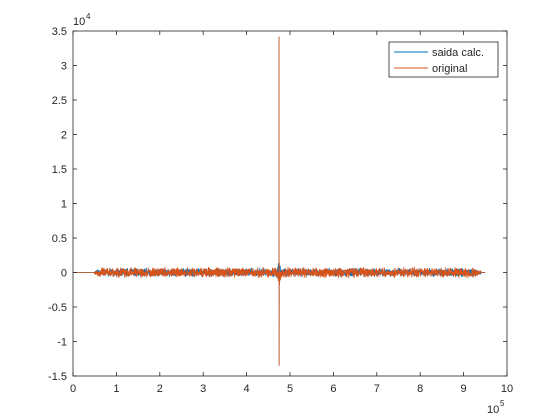  What do you see at coordinates (507, 389) in the screenshot?
I see `x-tick-label: 10` at bounding box center [507, 389].